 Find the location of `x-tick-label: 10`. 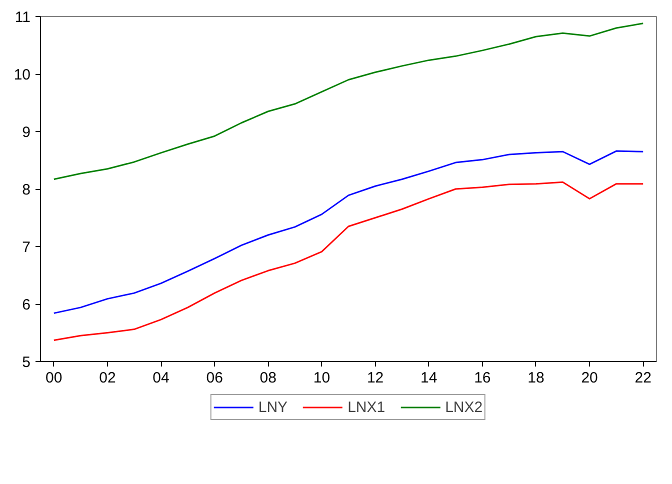

x-tick-label: 10 is located at coordinates (321, 378).